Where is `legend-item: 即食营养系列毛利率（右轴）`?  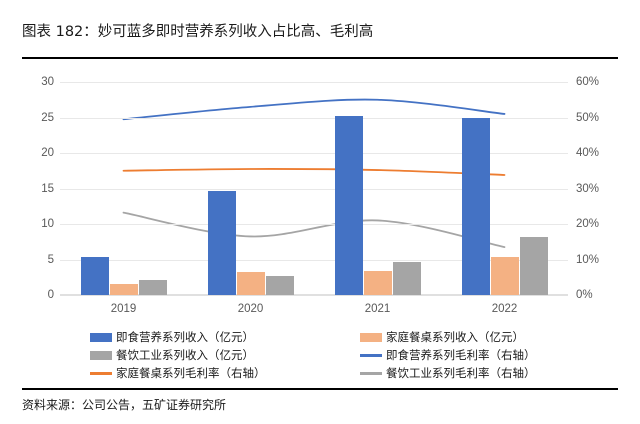 legend-item: 即食营养系列毛利率（右轴） is located at coordinates (448, 355).